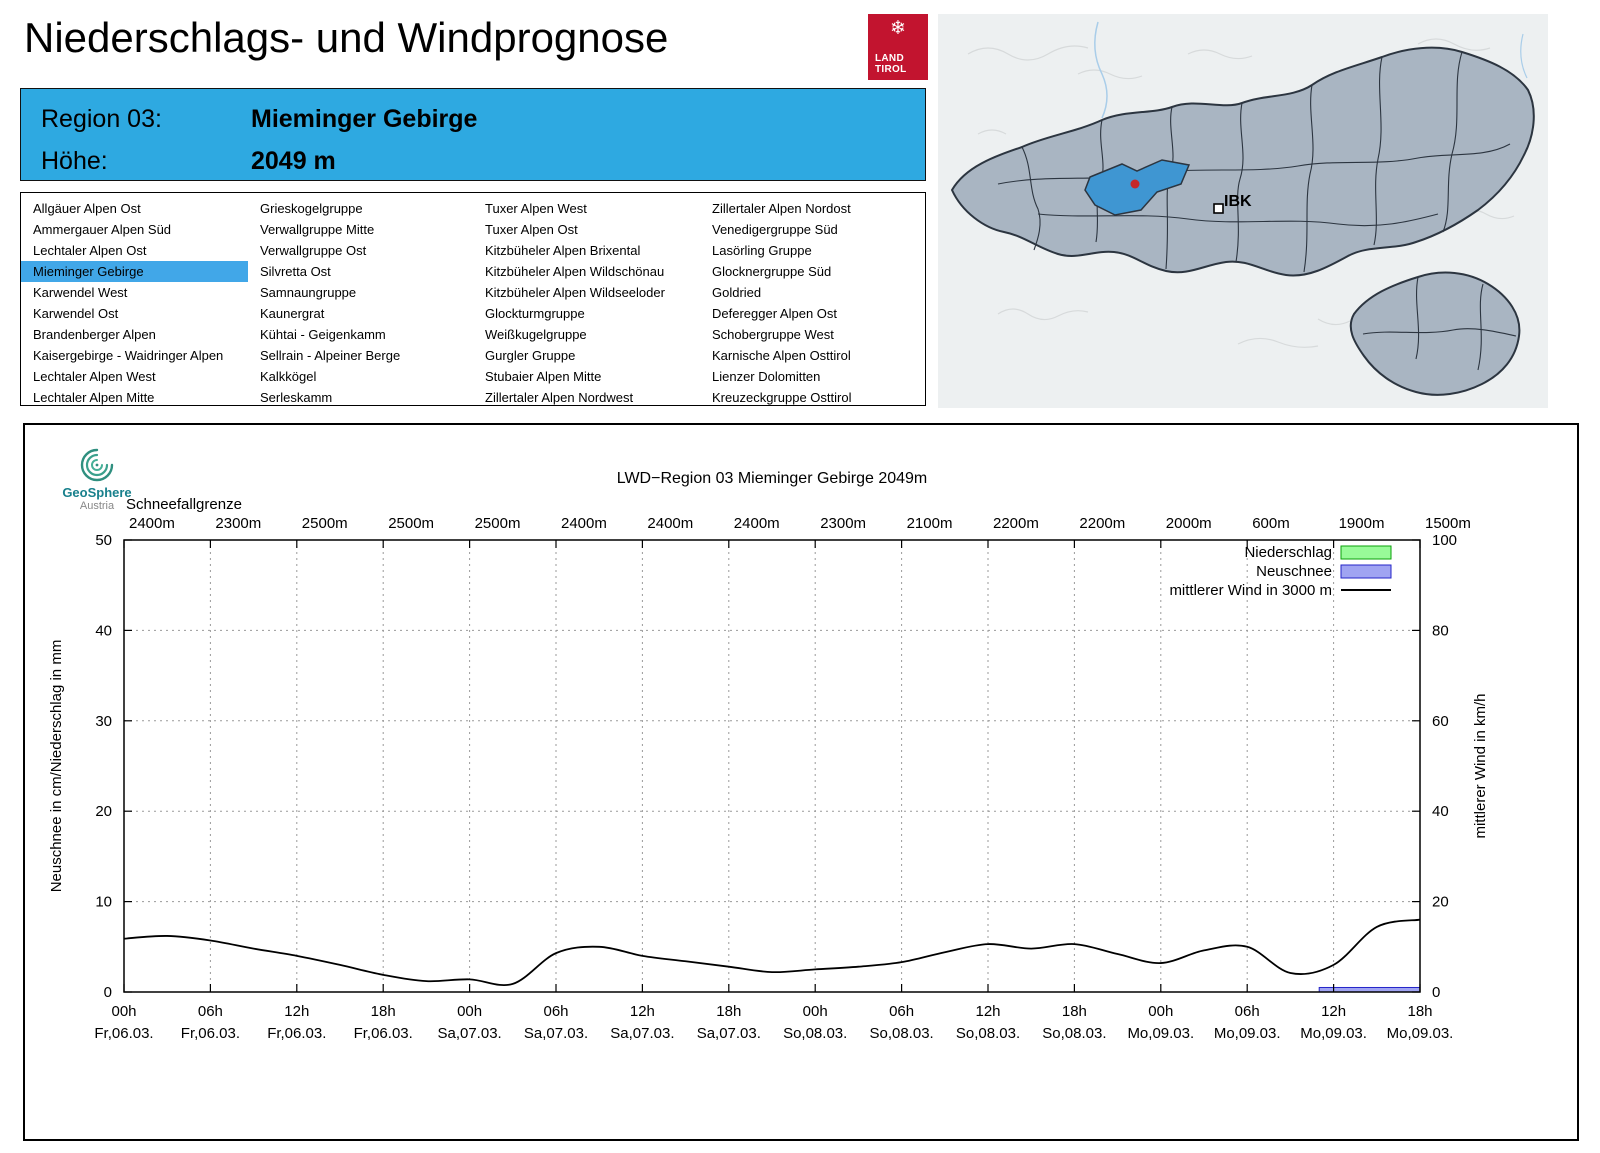 This screenshot has width=1600, height=1153. What do you see at coordinates (103, 721) in the screenshot?
I see `svg-text: 30` at bounding box center [103, 721].